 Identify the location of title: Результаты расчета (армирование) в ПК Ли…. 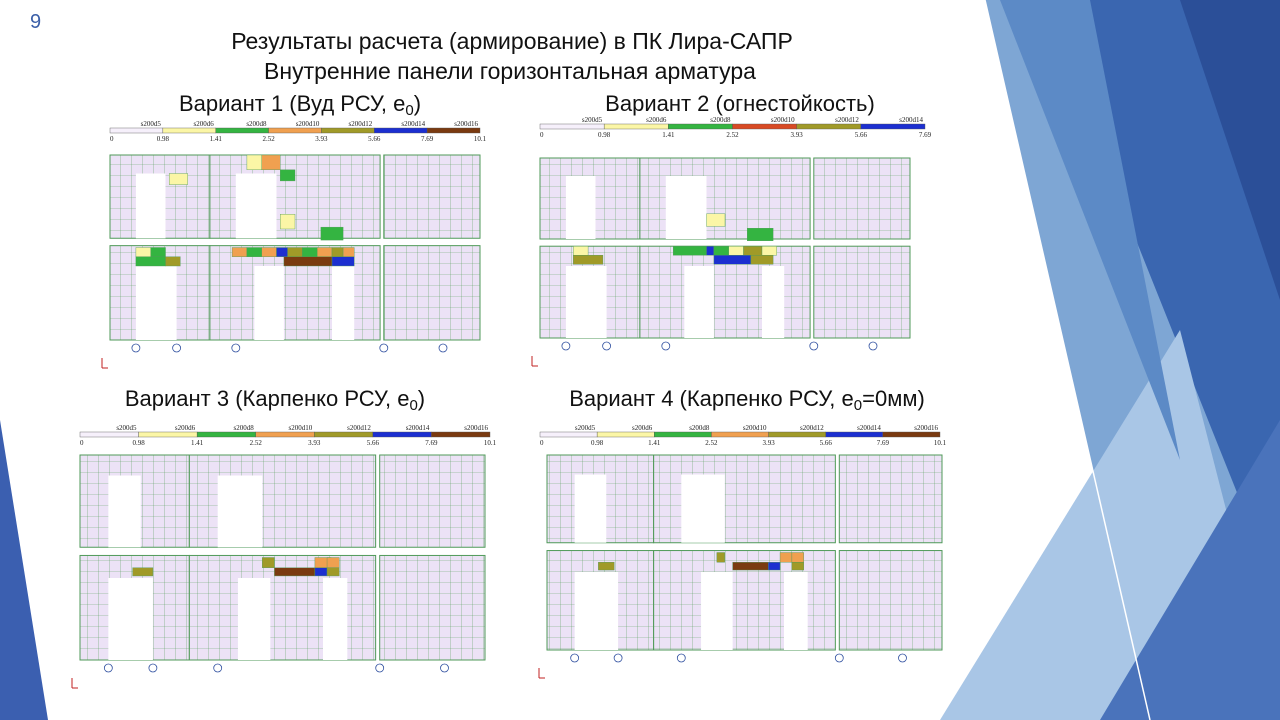
(512, 41).